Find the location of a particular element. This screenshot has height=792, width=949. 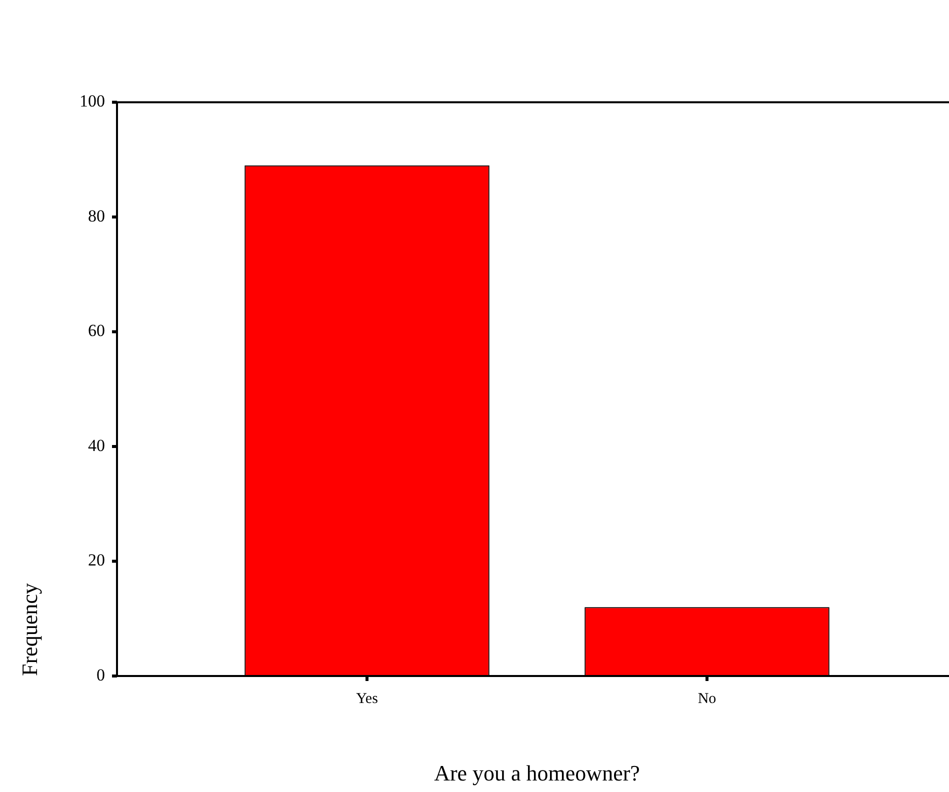

y-tick-label: 80 is located at coordinates (96, 216).